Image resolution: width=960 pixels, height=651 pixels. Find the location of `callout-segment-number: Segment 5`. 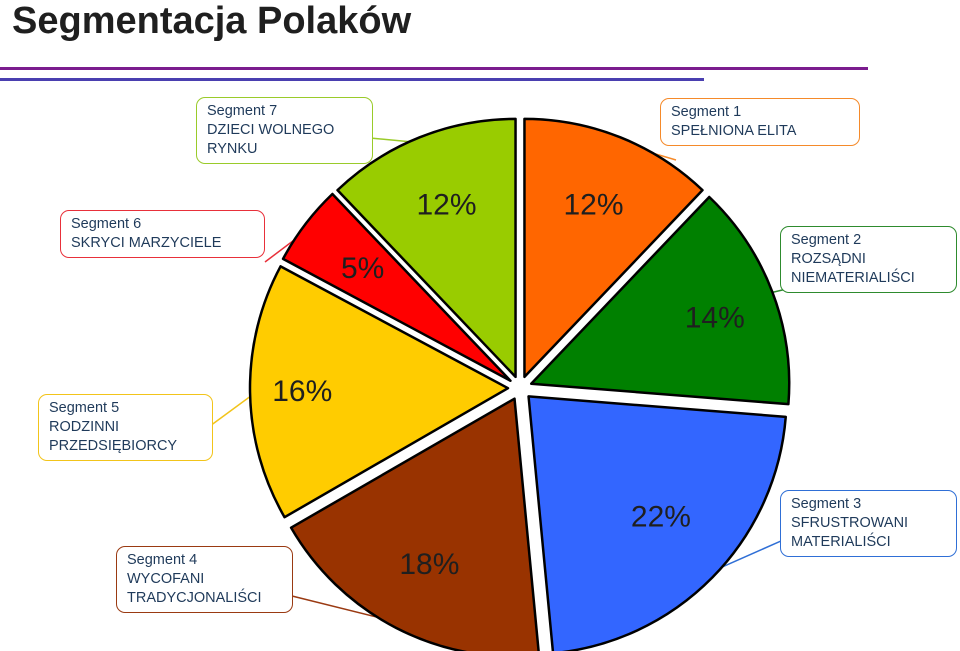

callout-segment-number: Segment 5 is located at coordinates (84, 408).